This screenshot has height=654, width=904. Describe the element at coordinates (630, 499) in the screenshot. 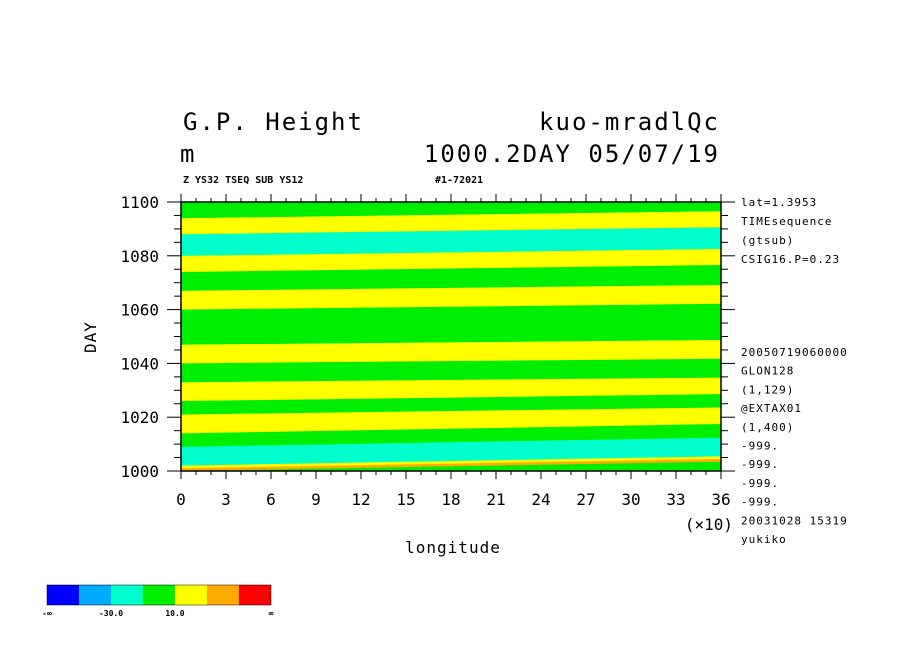

I see `x-tick-label: 30` at that location.